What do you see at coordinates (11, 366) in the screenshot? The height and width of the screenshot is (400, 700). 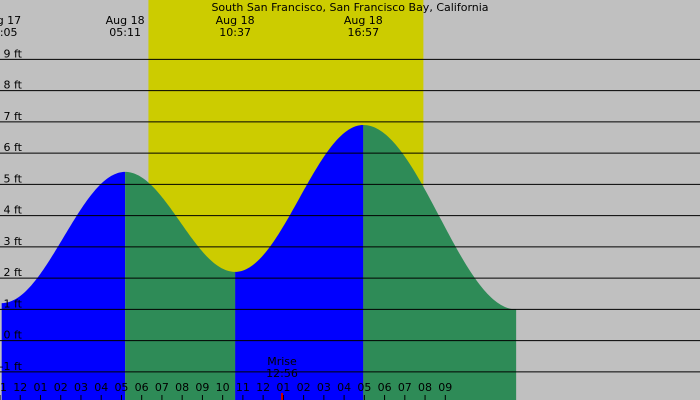 I see `y-tick-label: -1 ft` at bounding box center [11, 366].